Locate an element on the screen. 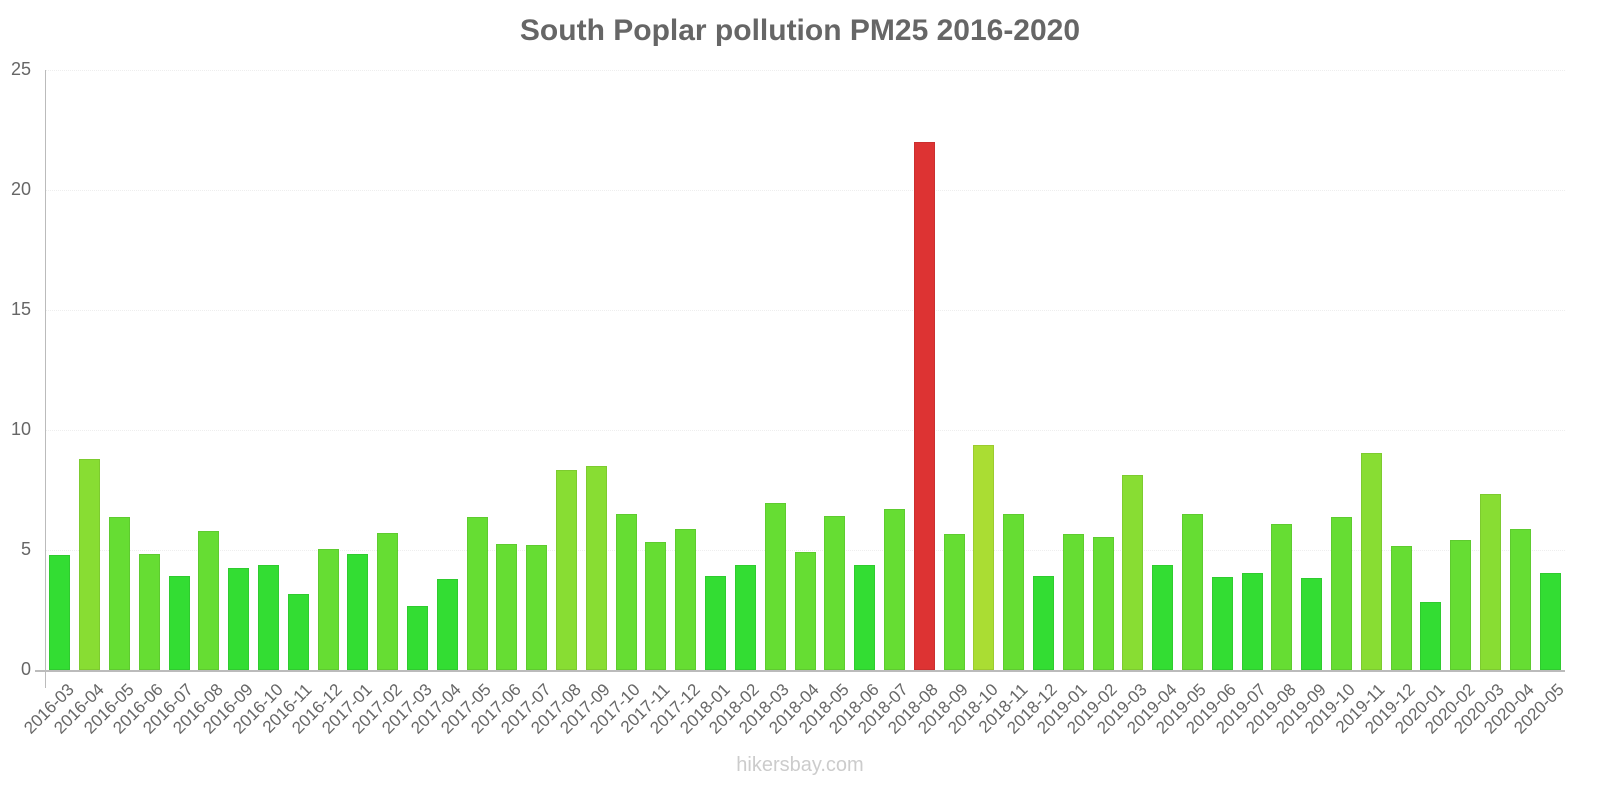 The width and height of the screenshot is (1600, 800). y-tick-label: 25 is located at coordinates (20, 69).